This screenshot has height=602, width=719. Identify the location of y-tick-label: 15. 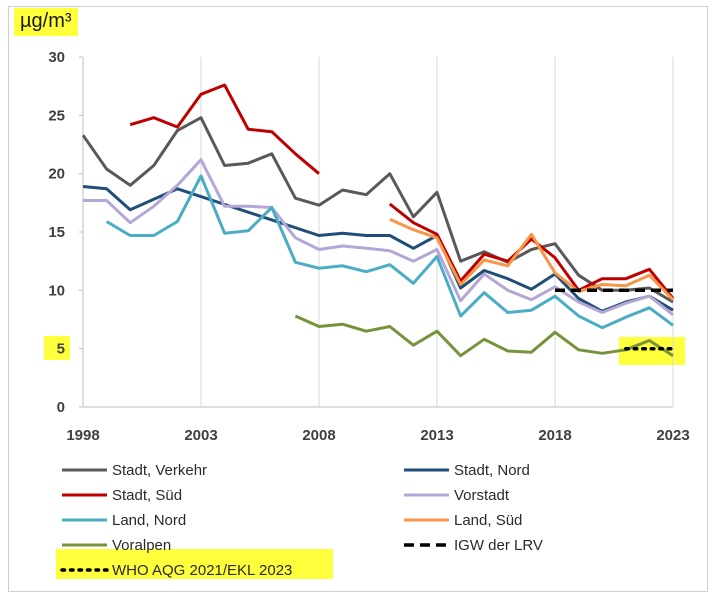
(56, 232).